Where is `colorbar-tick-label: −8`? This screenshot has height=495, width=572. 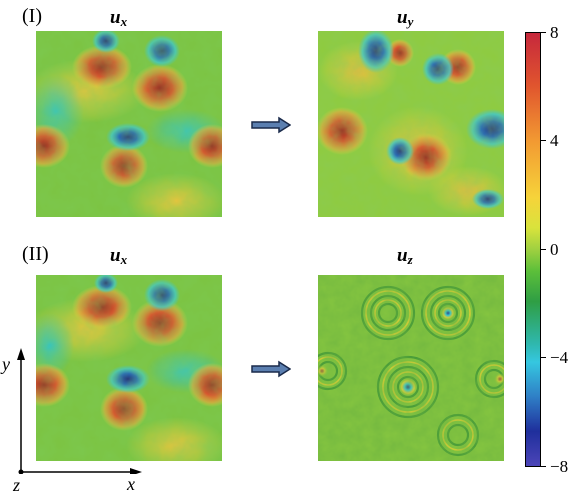 colorbar-tick-label: −8 is located at coordinates (559, 466).